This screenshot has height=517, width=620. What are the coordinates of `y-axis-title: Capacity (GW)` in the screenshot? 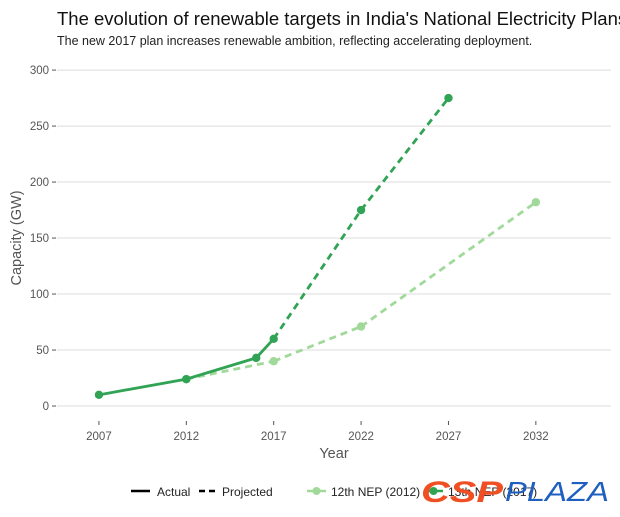 It's located at (17, 237).